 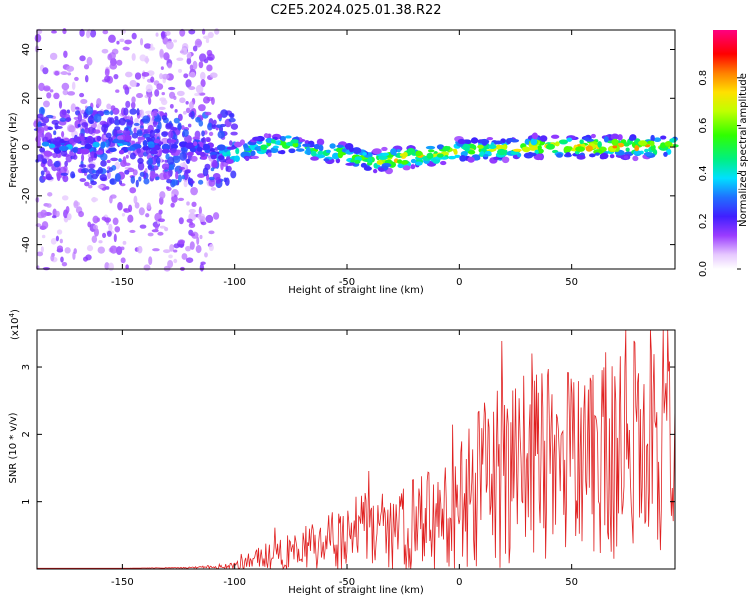 I want to click on colorbar-tick-label: 0.8, so click(x=703, y=78).